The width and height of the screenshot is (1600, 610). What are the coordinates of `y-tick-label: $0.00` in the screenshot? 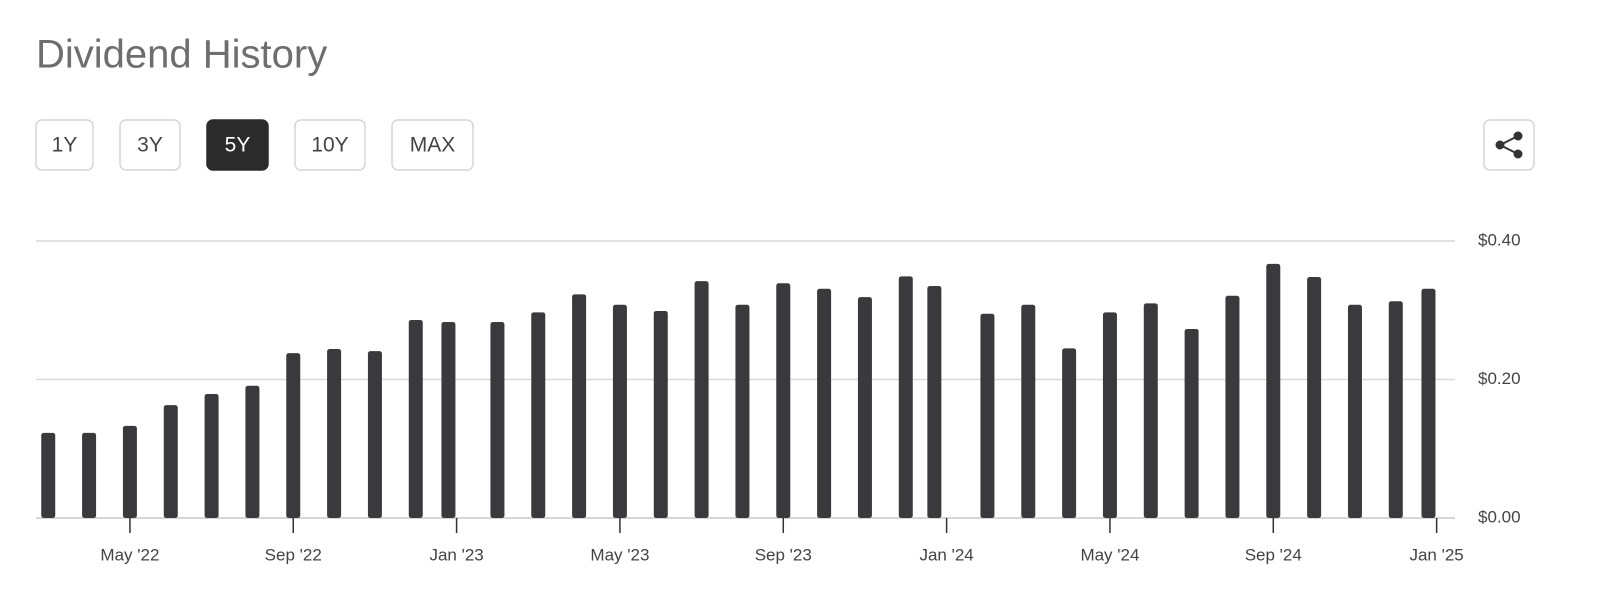 It's located at (1499, 516).